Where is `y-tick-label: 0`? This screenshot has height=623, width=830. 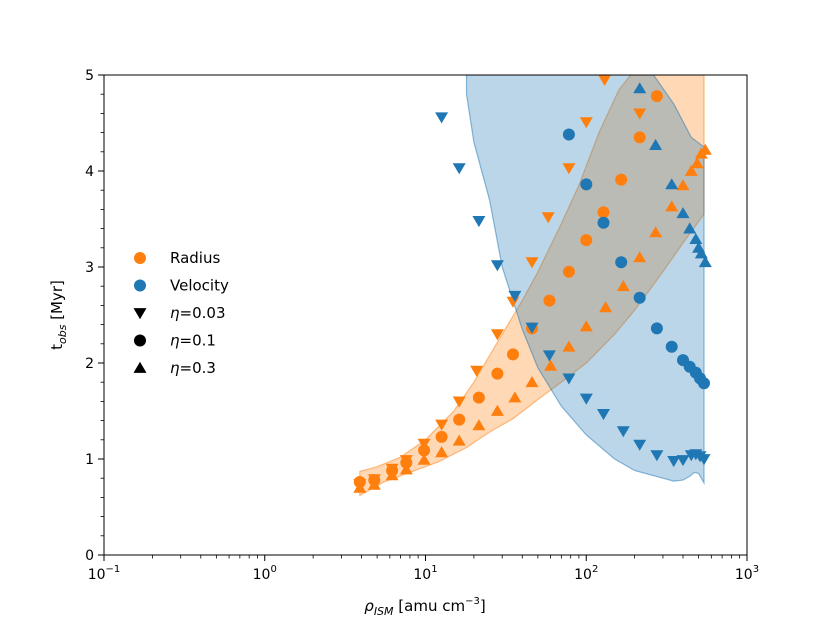
y-tick-label: 0 is located at coordinates (89, 556).